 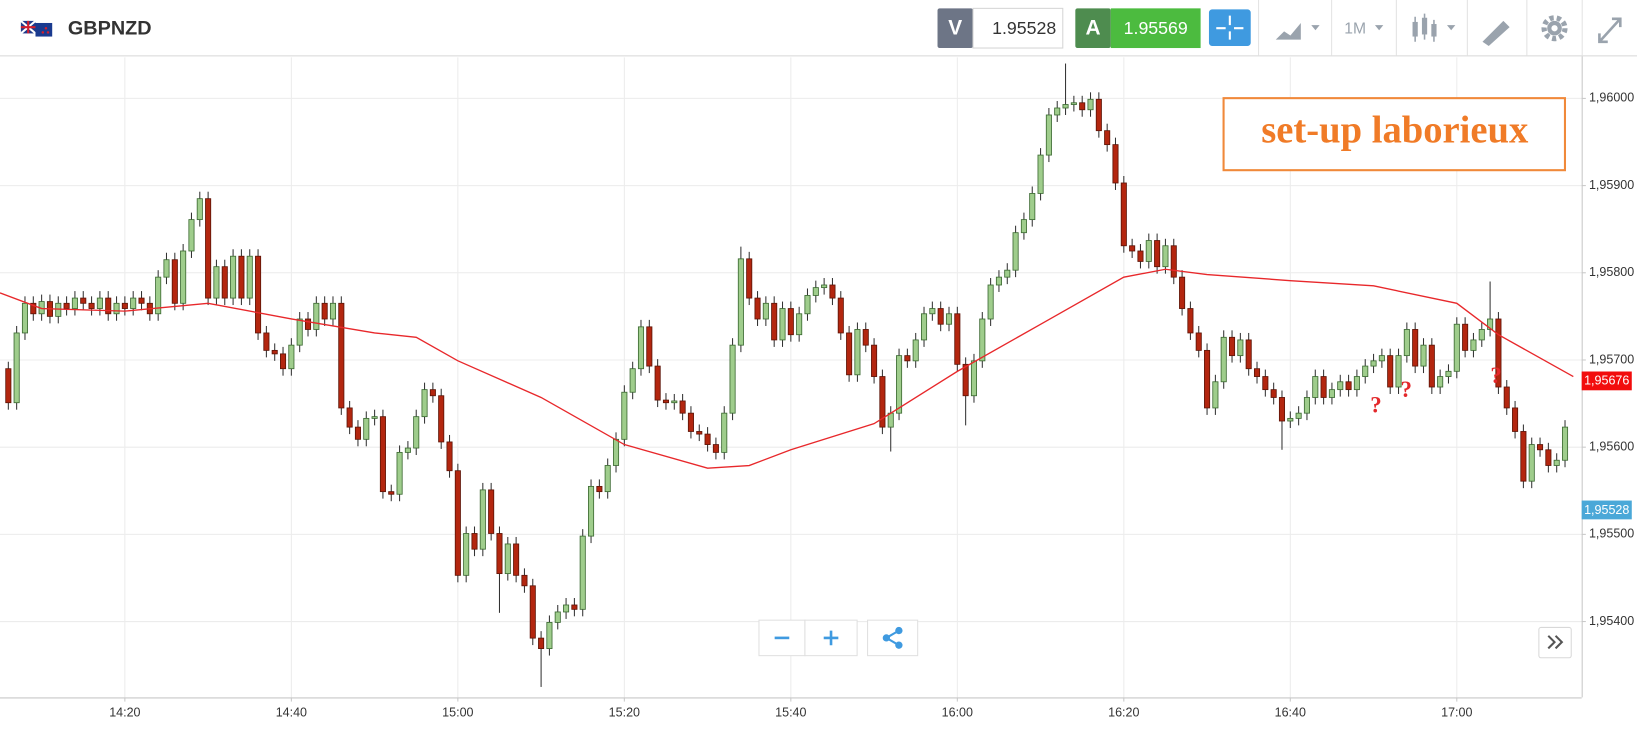 What do you see at coordinates (1434, 27) in the screenshot?
I see `candle-type-button` at bounding box center [1434, 27].